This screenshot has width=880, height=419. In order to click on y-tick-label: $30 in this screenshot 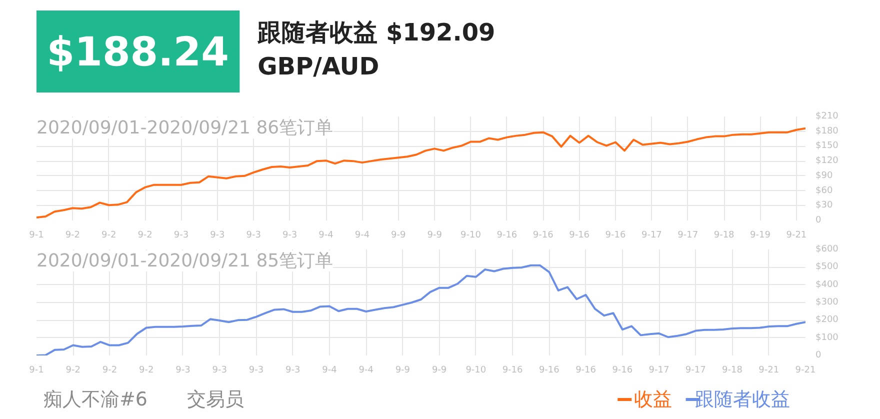, I will do `click(824, 205)`.